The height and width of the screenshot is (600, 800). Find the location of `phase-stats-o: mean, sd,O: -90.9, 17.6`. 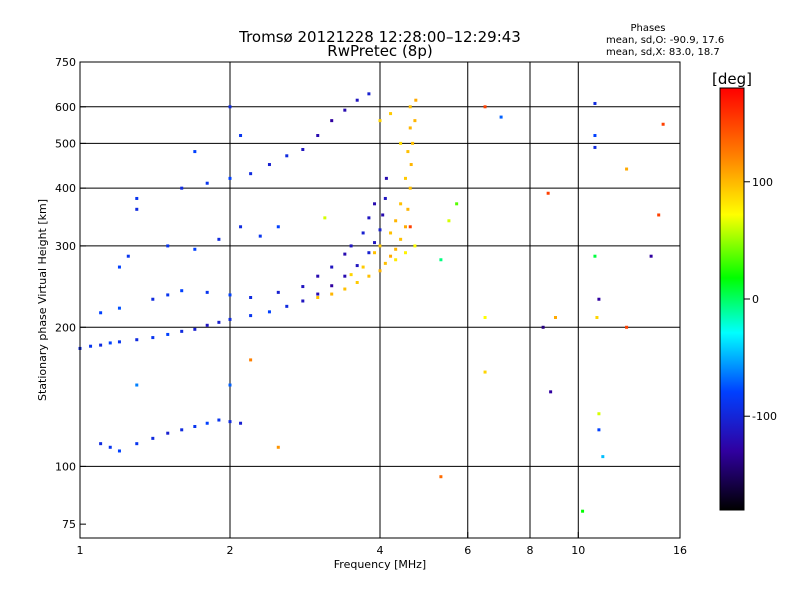

phase-stats-o: mean, sd,O: -90.9, 17.6 is located at coordinates (665, 40).